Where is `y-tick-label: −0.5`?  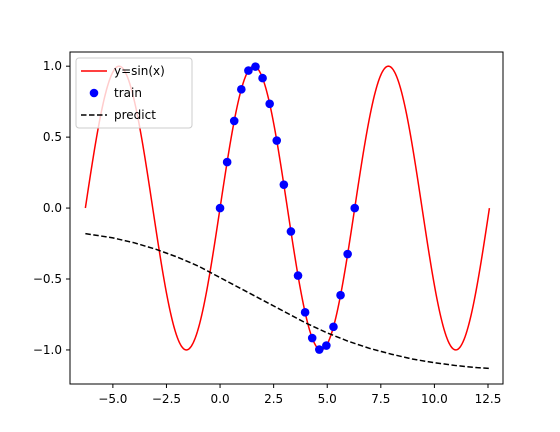
y-tick-label: −0.5 is located at coordinates (47, 279).